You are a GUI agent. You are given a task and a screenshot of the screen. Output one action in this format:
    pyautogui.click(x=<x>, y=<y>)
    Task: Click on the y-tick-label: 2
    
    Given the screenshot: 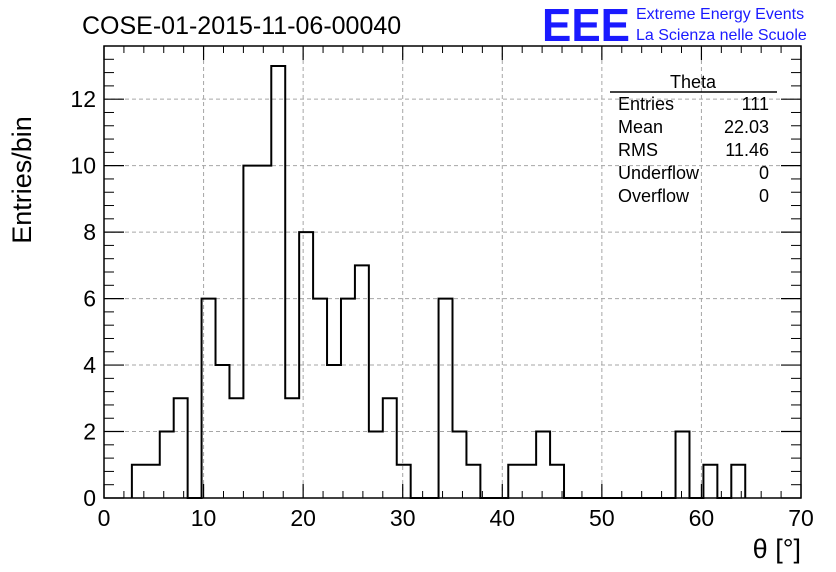 What is the action you would take?
    pyautogui.click(x=89, y=432)
    